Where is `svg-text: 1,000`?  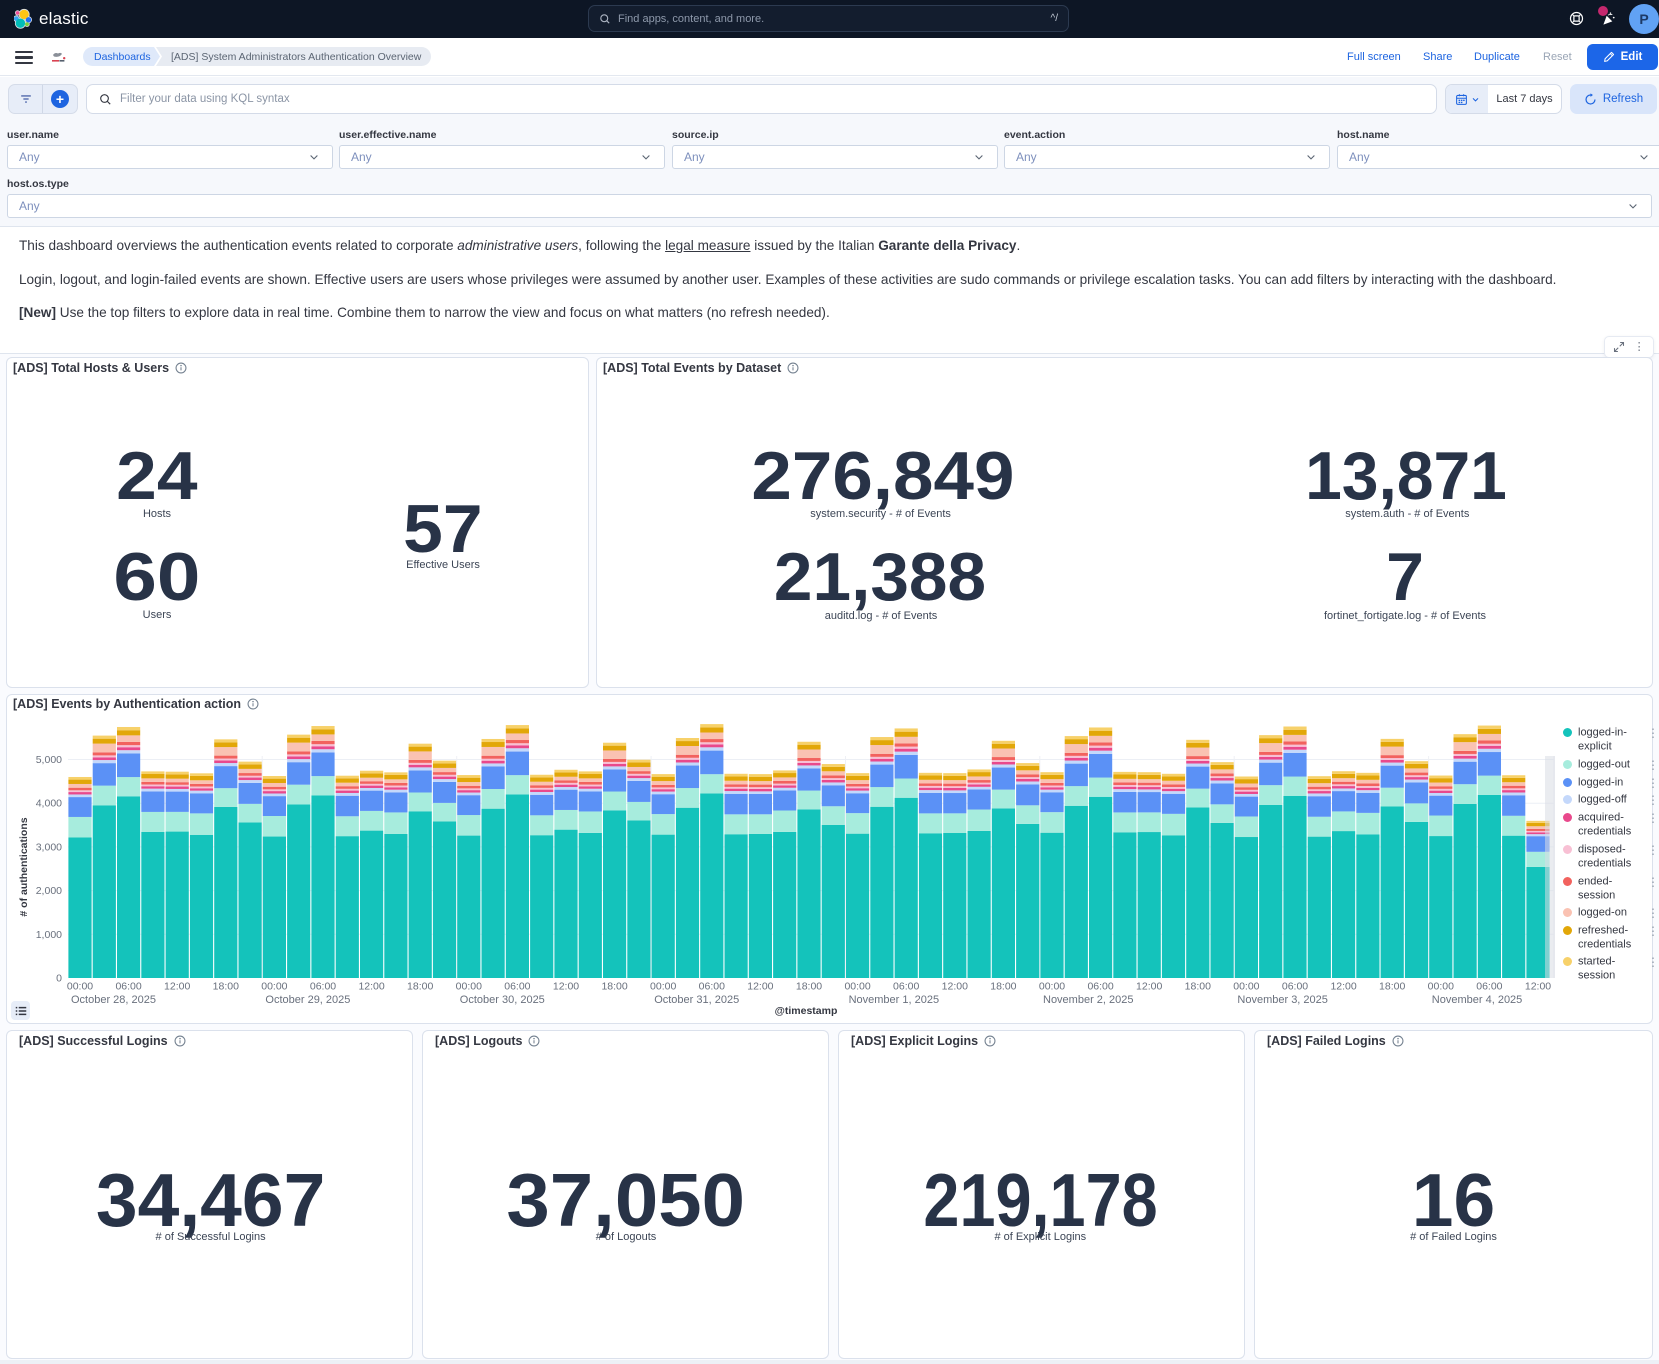
svg-text: 1,000 is located at coordinates (49, 935).